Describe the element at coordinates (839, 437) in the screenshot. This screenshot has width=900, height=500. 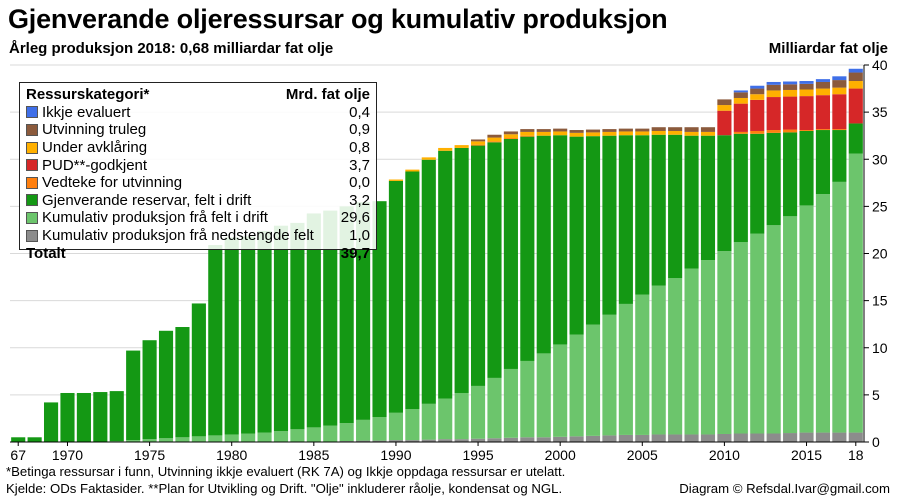
I see `bar-segment-0-2017` at that location.